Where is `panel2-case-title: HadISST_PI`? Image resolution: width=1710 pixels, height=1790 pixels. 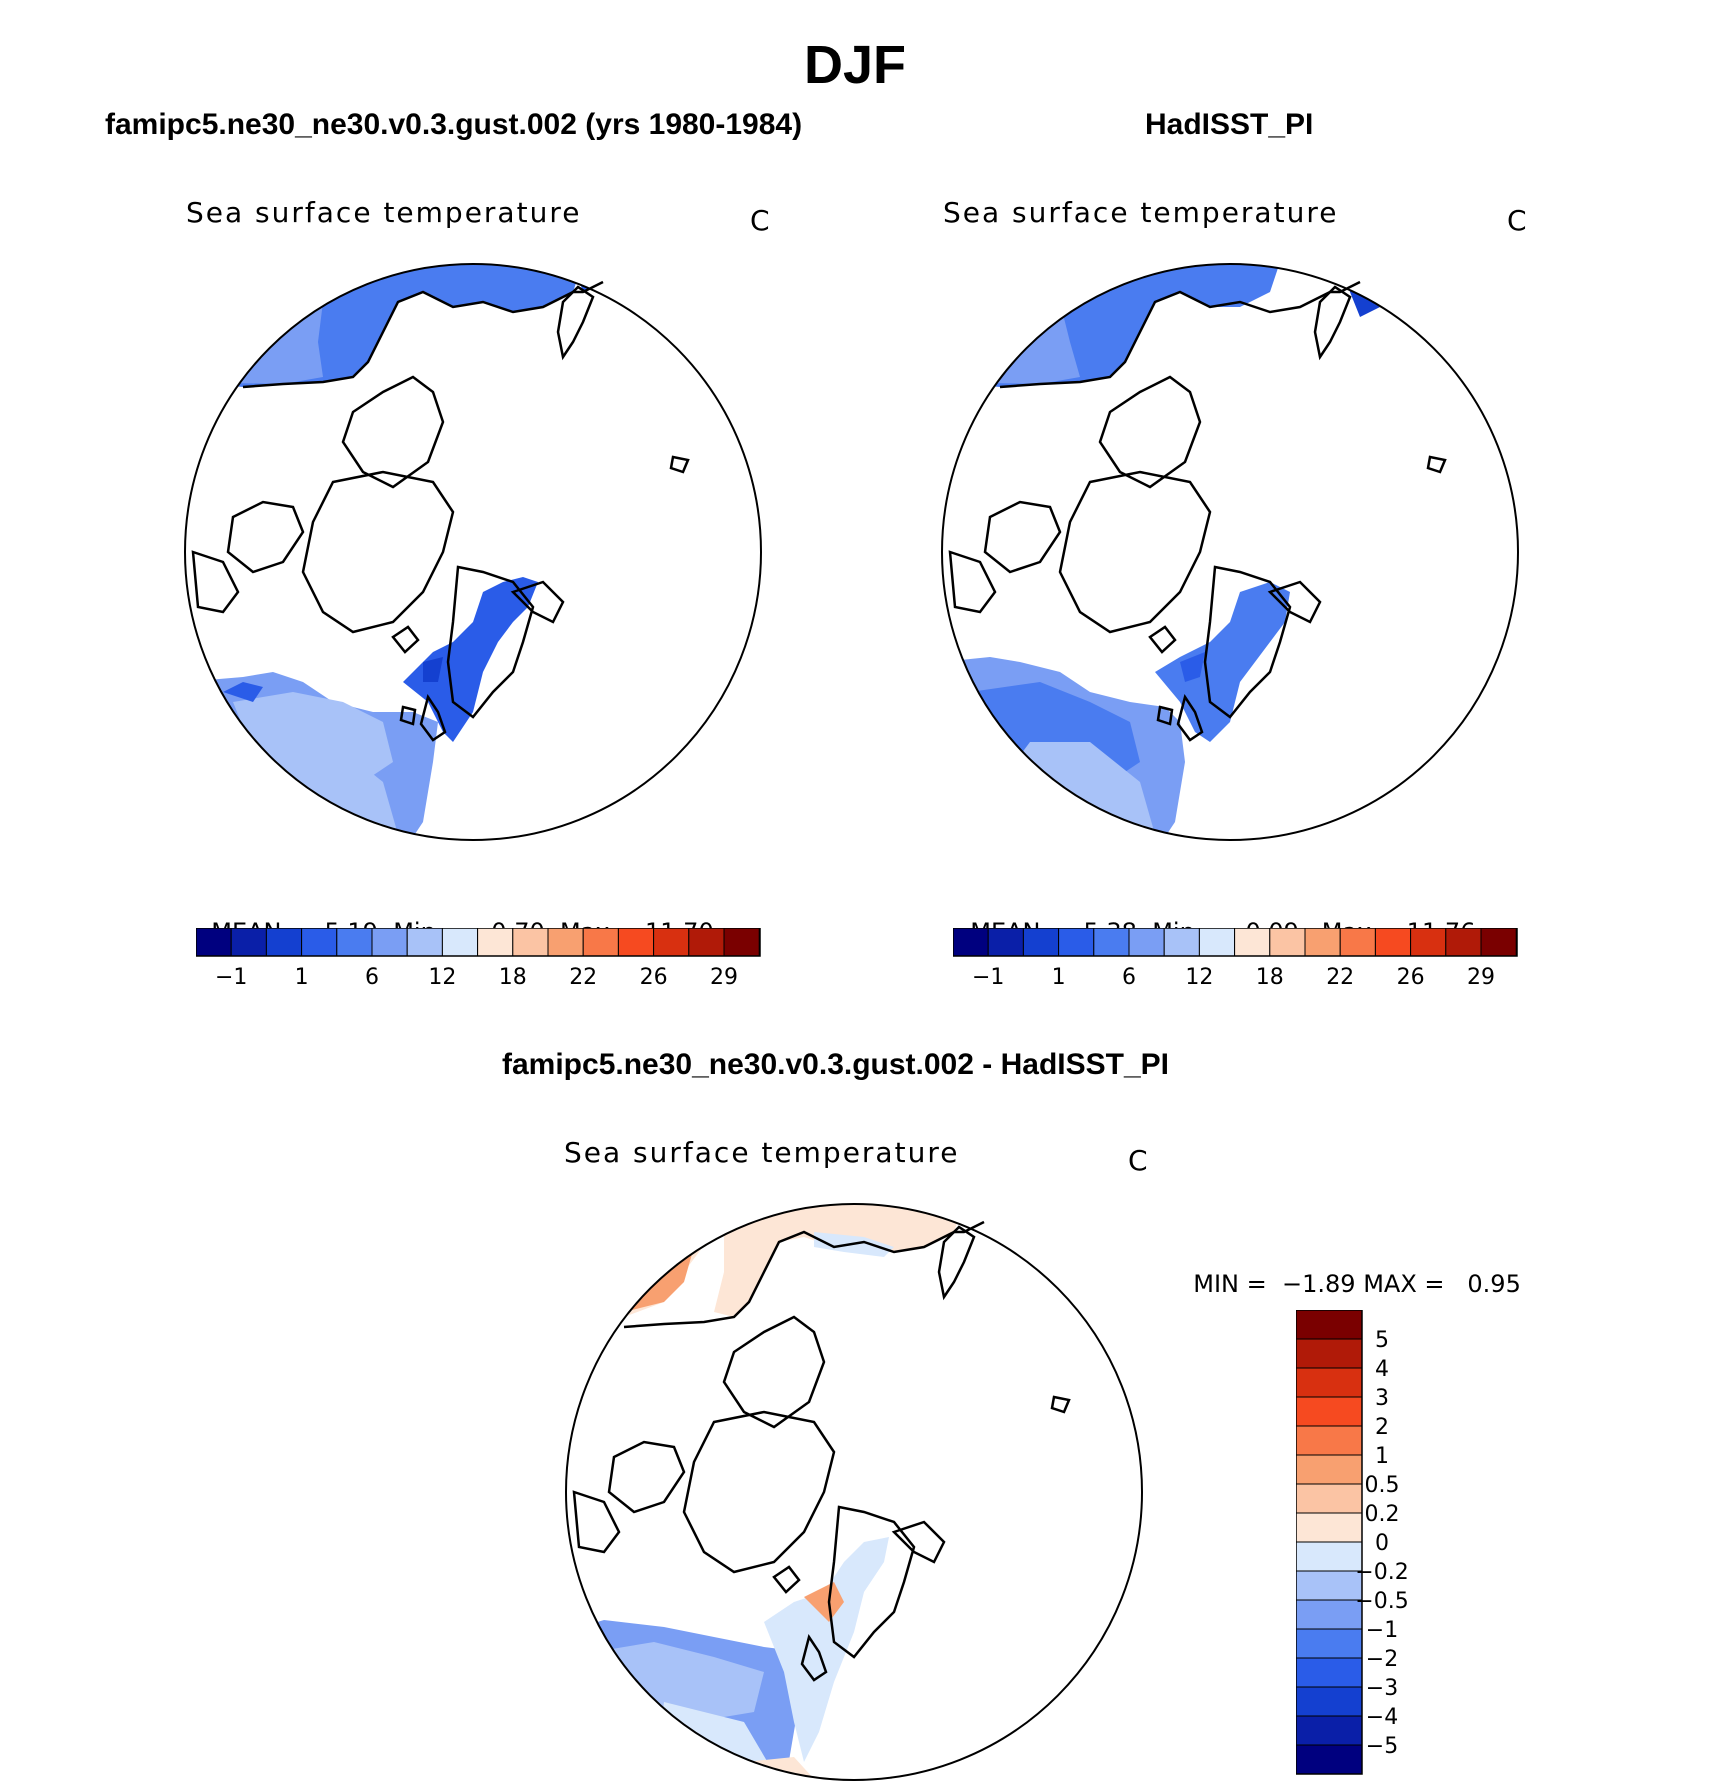 panel2-case-title: HadISST_PI is located at coordinates (1229, 124).